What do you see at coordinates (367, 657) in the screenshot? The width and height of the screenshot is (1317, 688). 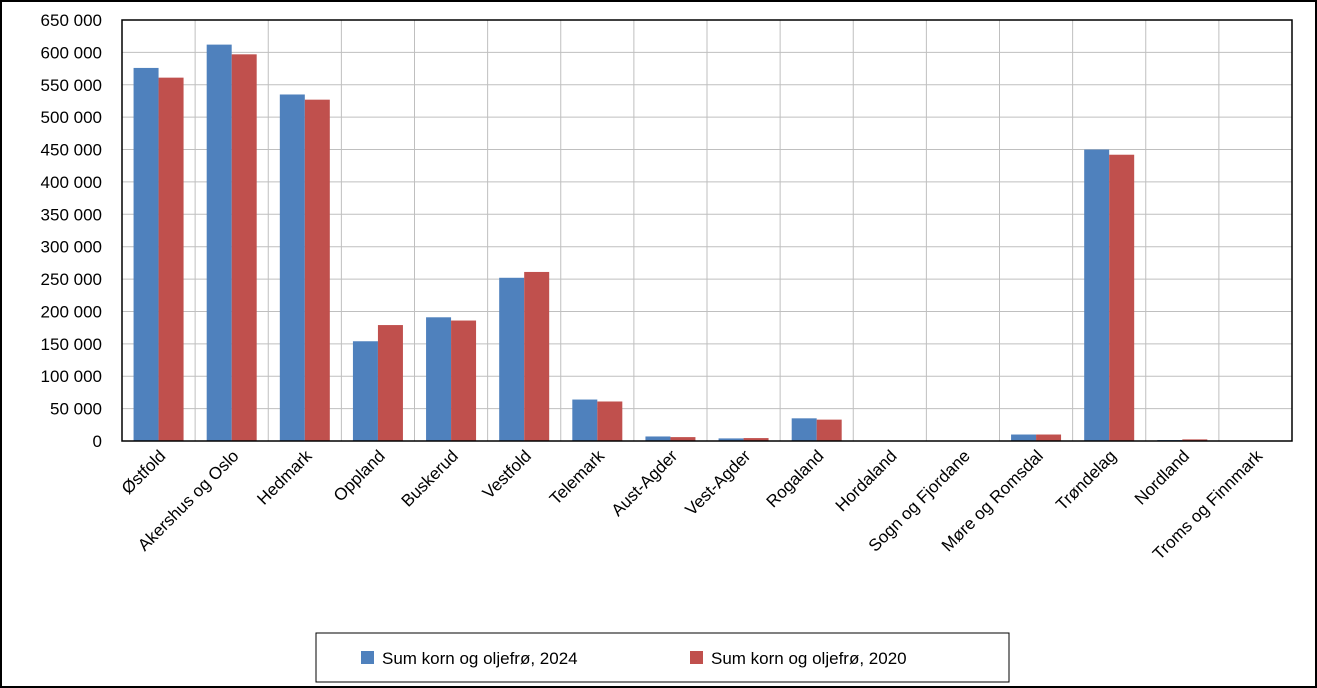 I see `legend-swatch-2024` at bounding box center [367, 657].